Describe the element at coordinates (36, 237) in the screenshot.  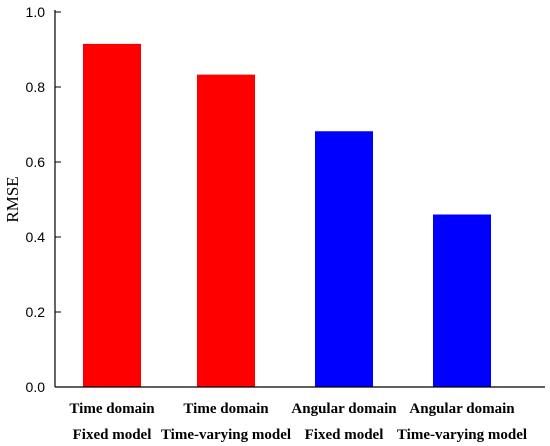
I see `y-tick-label-2: 0.4` at that location.